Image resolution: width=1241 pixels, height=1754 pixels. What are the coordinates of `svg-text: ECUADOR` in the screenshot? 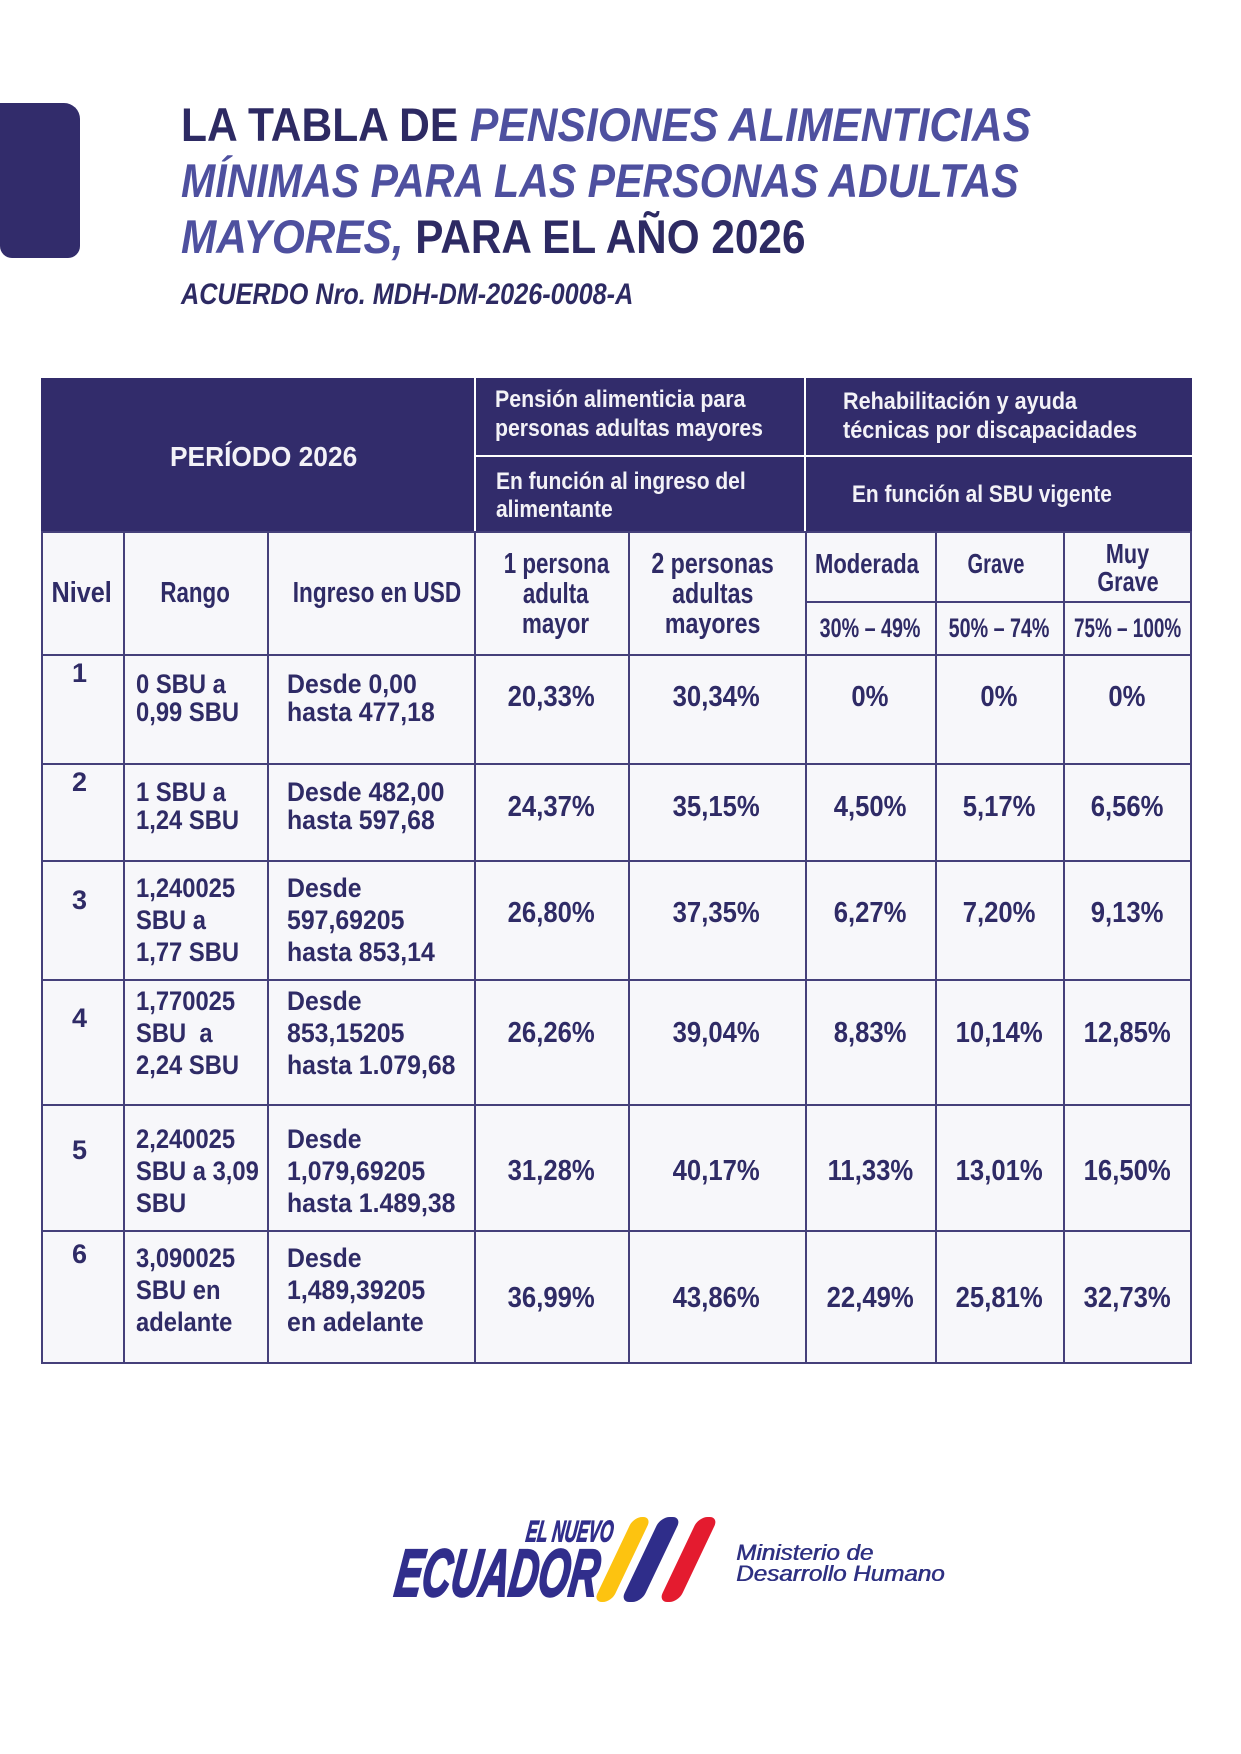 It's located at (498, 1573).